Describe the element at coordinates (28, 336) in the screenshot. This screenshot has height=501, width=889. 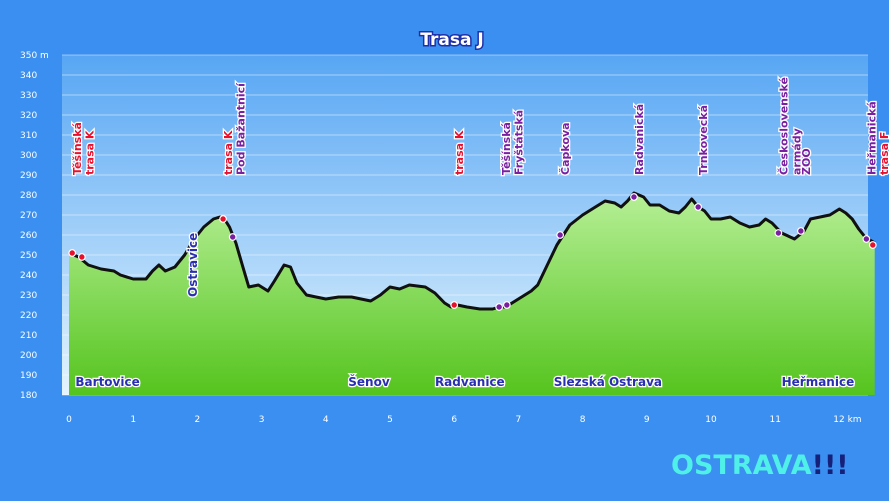
I see `y-tick-label: 210` at that location.